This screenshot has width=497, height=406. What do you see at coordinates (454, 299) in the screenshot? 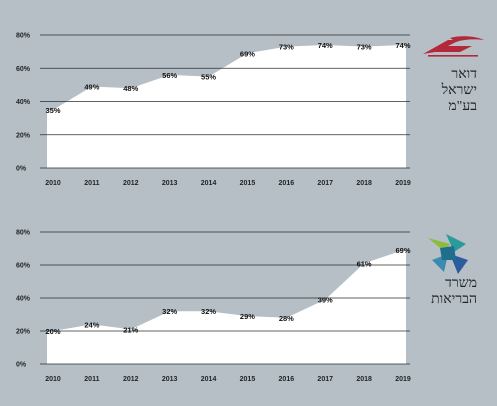
I see `org-name-line: הבריאות` at bounding box center [454, 299].